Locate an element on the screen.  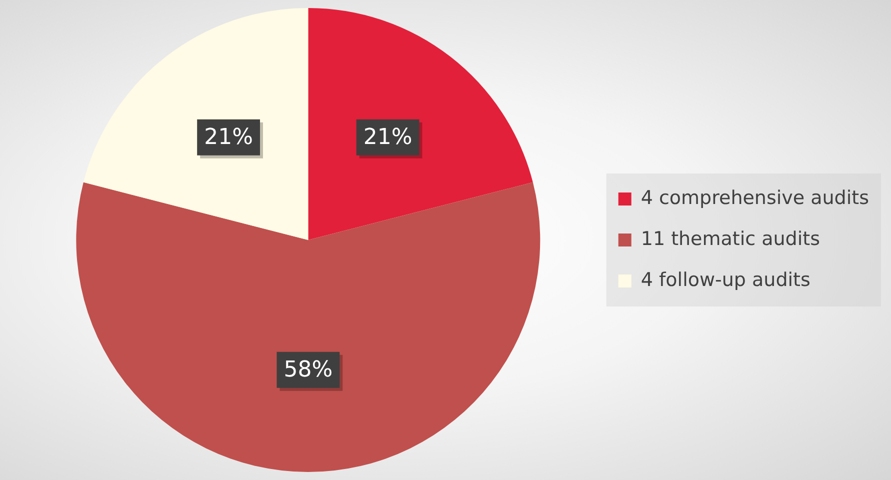
data-label: 58% is located at coordinates (308, 370).